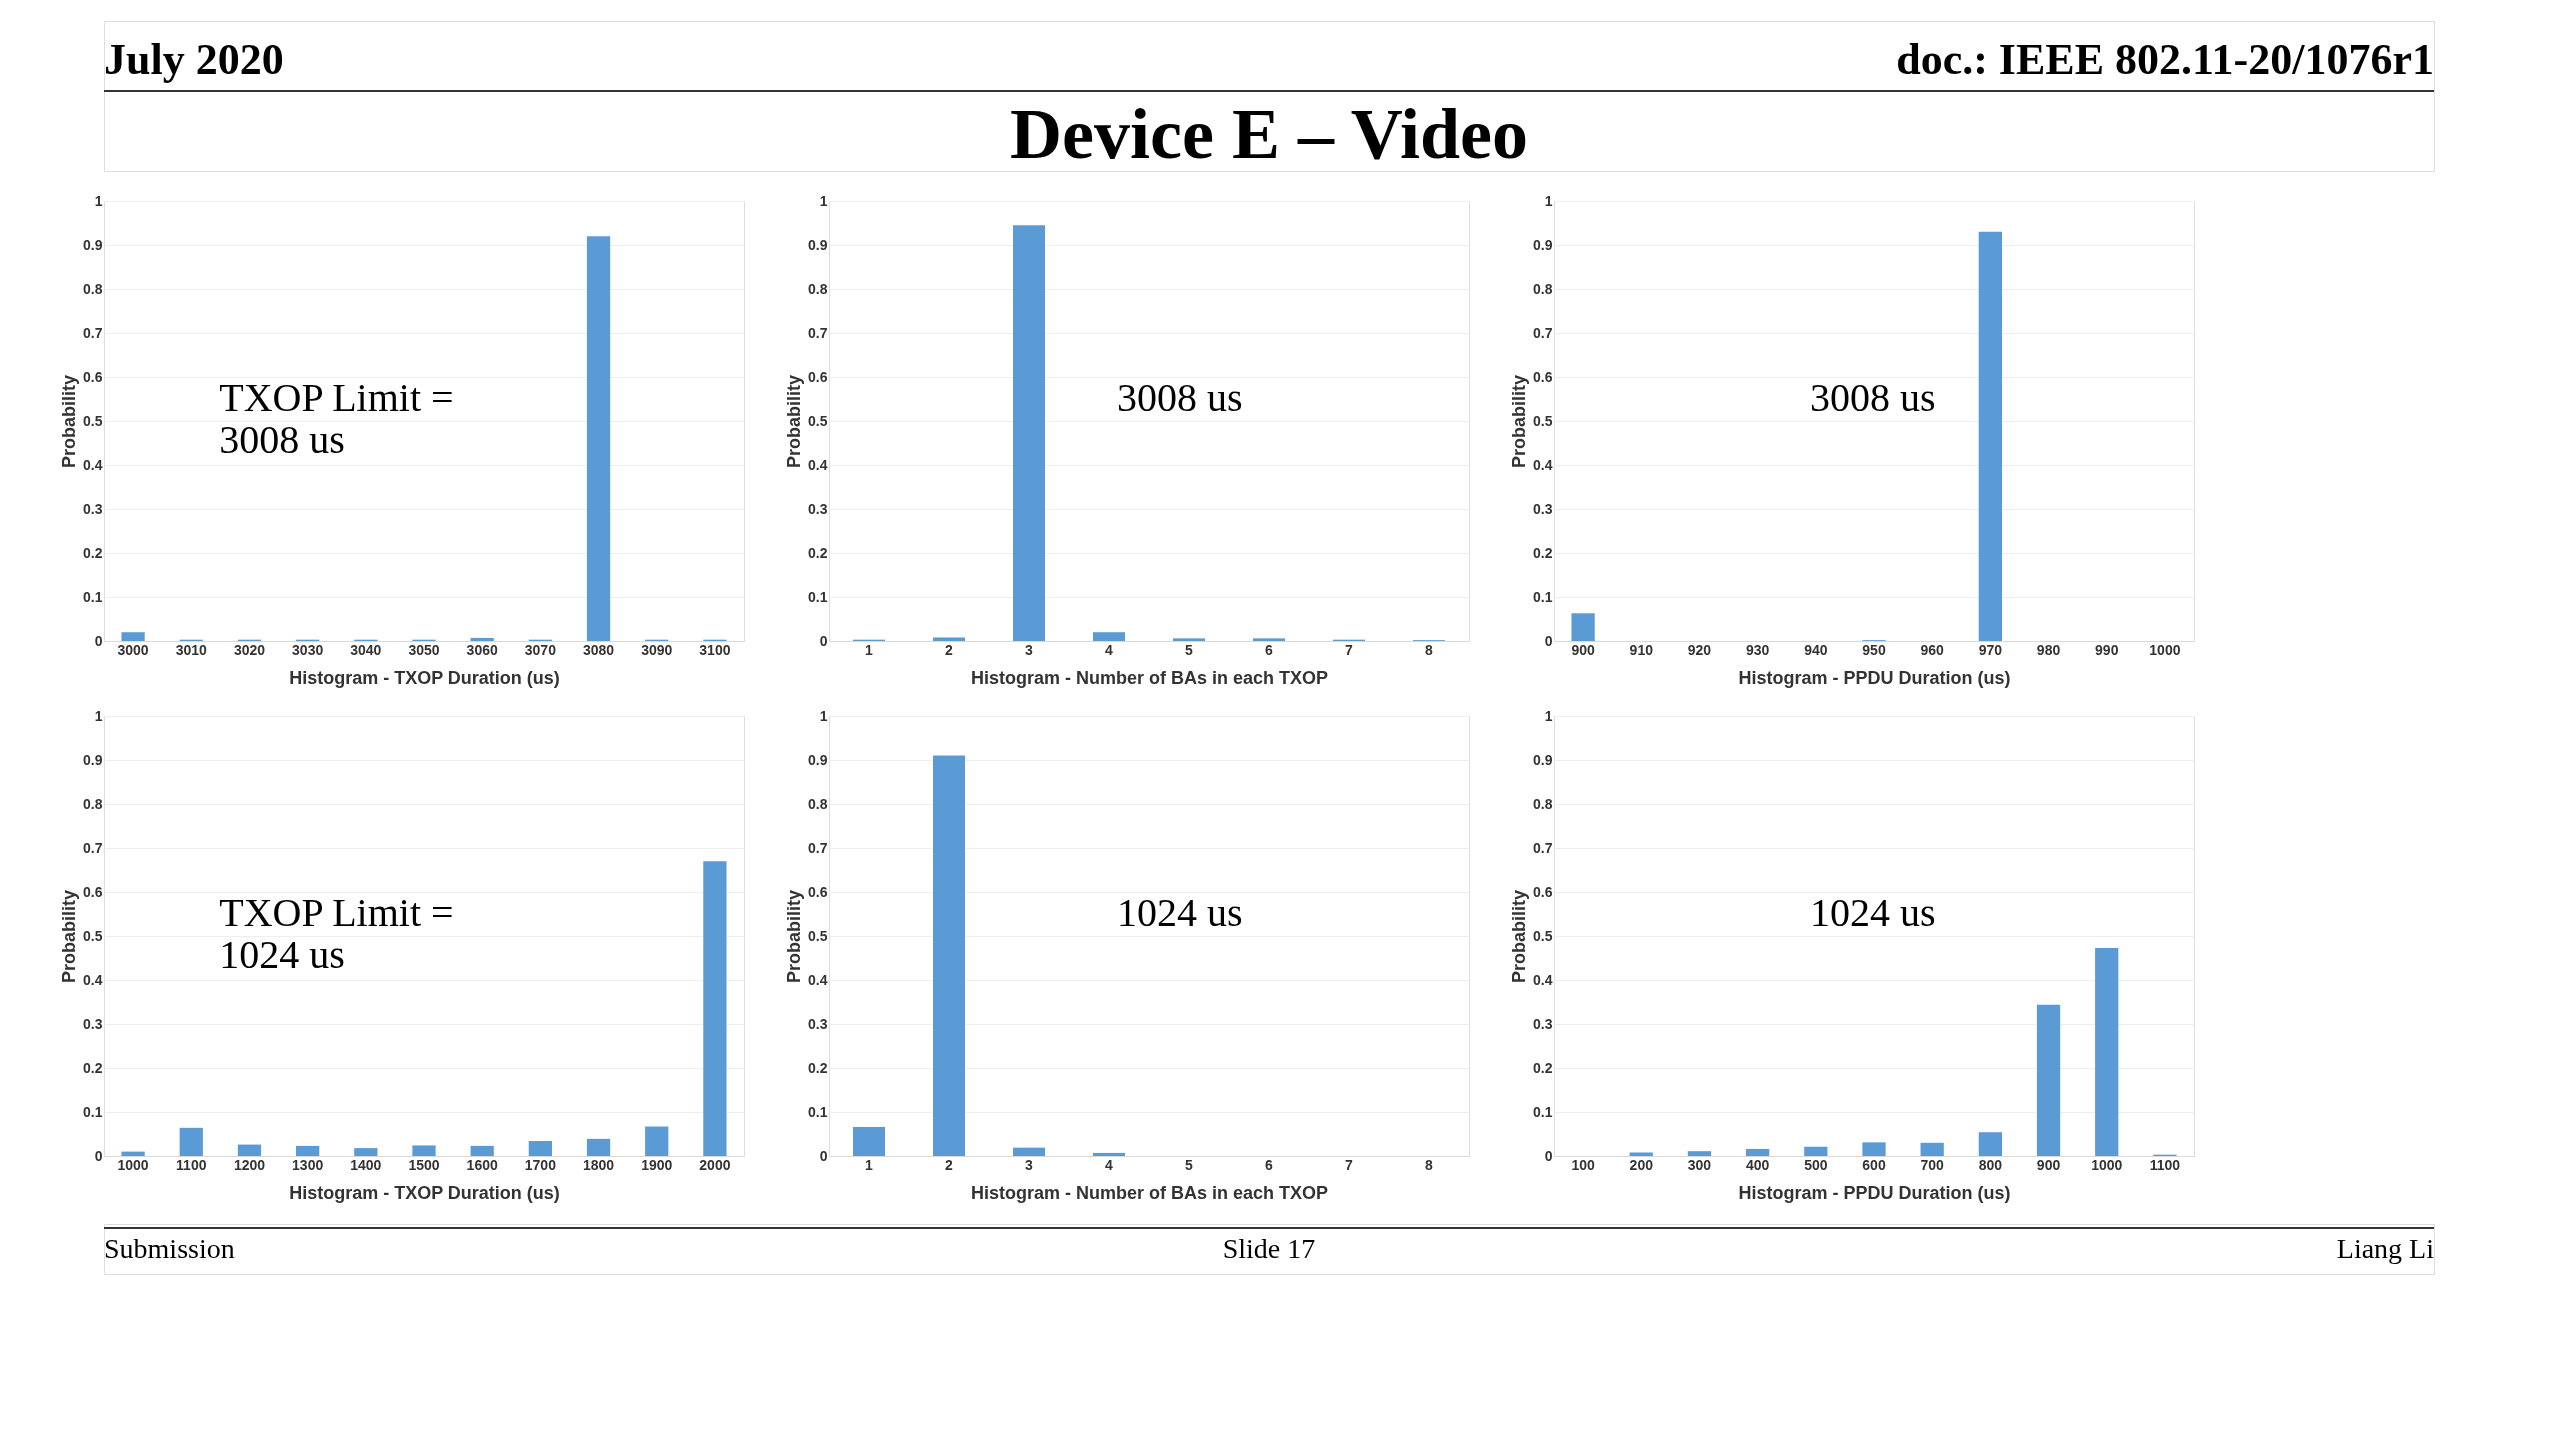 This screenshot has width=2560, height=1440. Describe the element at coordinates (249, 649) in the screenshot. I see `x-tick-label: 3020` at that location.